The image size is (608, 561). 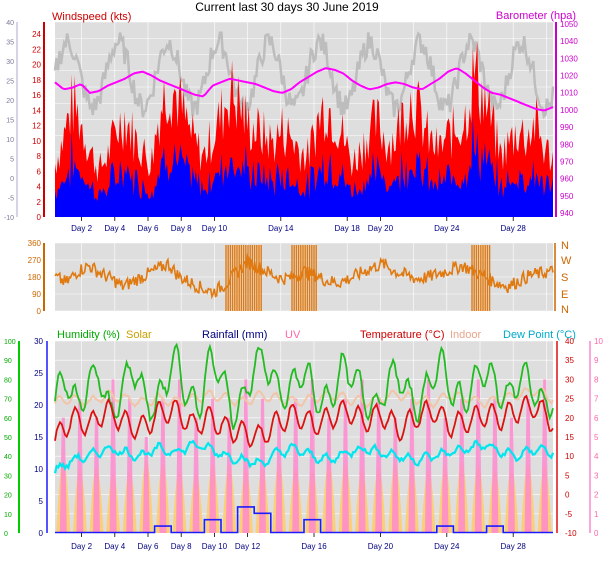 What do you see at coordinates (304, 421) in the screenshot?
I see `temperature-line` at bounding box center [304, 421].